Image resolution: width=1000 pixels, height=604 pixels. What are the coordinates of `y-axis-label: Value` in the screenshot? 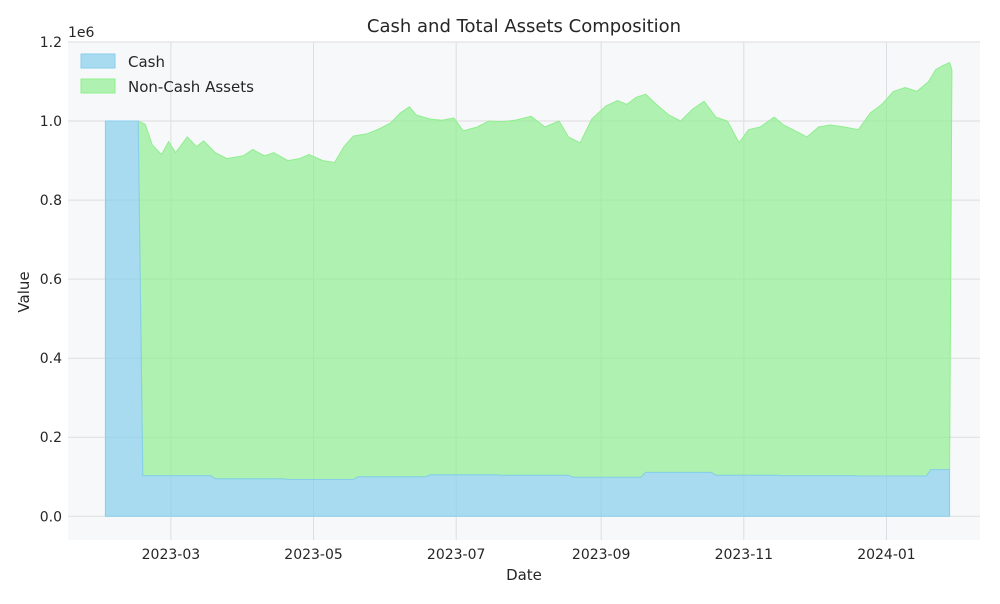 It's located at (24, 291).